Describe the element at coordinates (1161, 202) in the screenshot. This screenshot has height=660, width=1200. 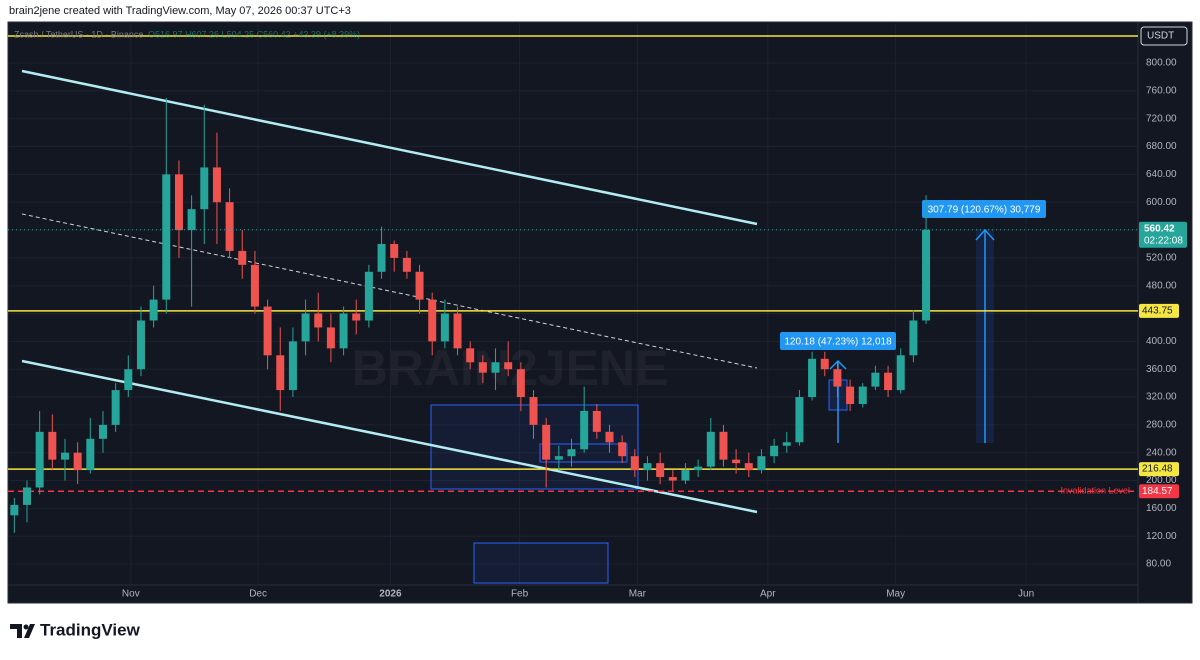
I see `y-tick-label: 600.00` at that location.